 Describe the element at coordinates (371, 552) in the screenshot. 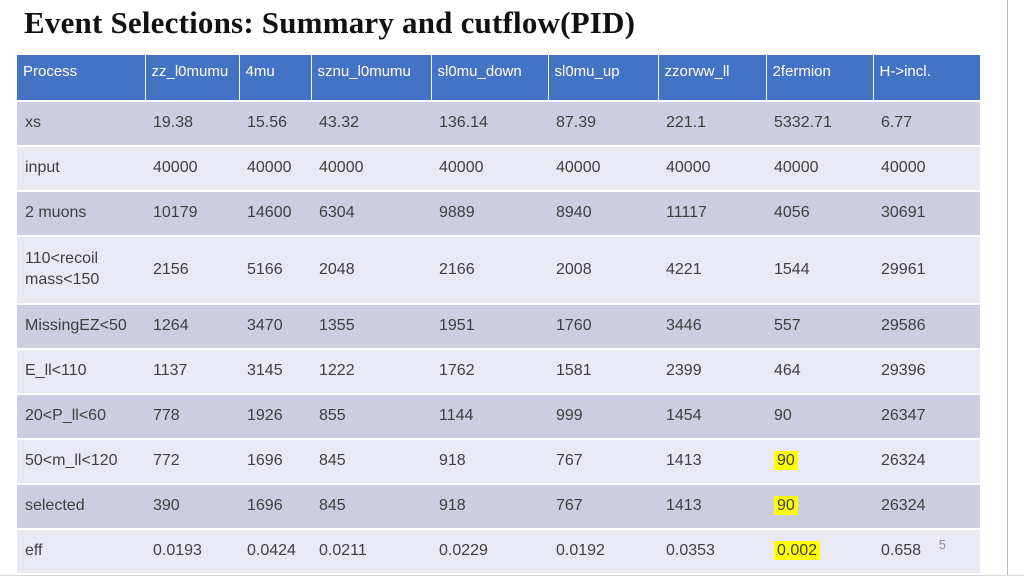

I see `table-cell: 0.0211` at that location.